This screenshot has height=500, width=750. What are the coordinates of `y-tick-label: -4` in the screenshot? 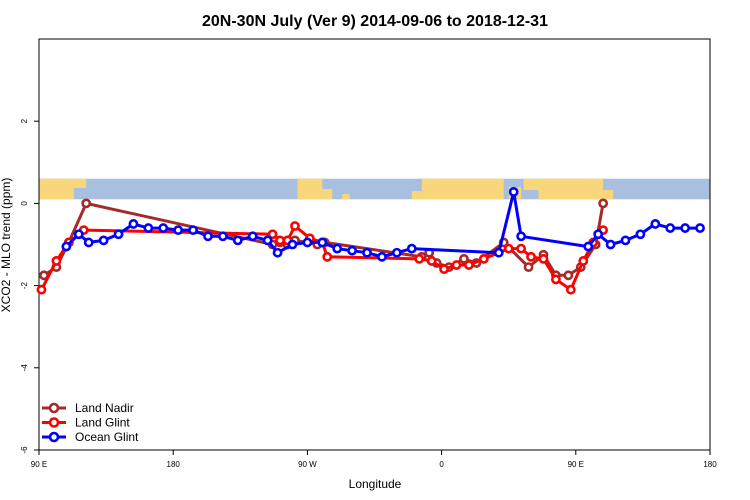 It's located at (24, 368).